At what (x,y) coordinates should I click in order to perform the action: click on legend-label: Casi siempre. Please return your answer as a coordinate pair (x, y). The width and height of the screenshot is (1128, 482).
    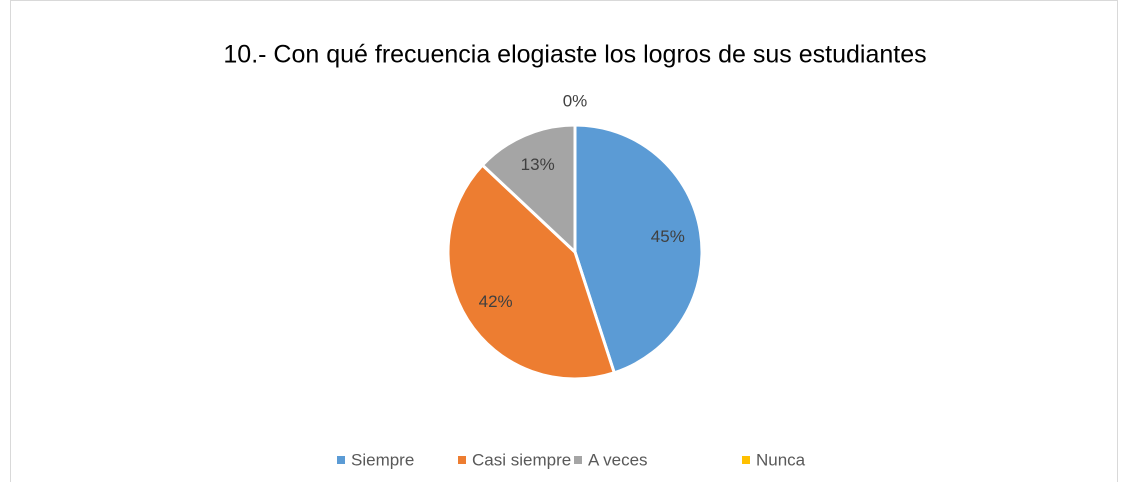
    Looking at the image, I should click on (521, 459).